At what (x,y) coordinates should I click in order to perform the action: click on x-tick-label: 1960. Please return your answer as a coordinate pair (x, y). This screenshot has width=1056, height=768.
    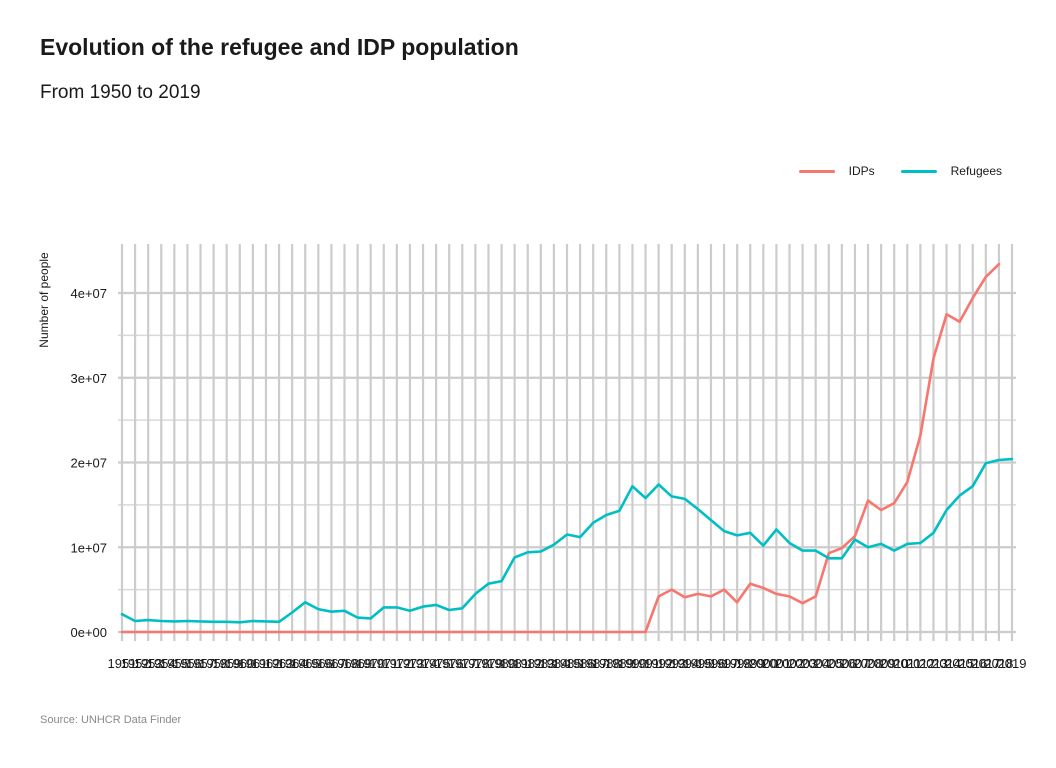
    Looking at the image, I should click on (239, 663).